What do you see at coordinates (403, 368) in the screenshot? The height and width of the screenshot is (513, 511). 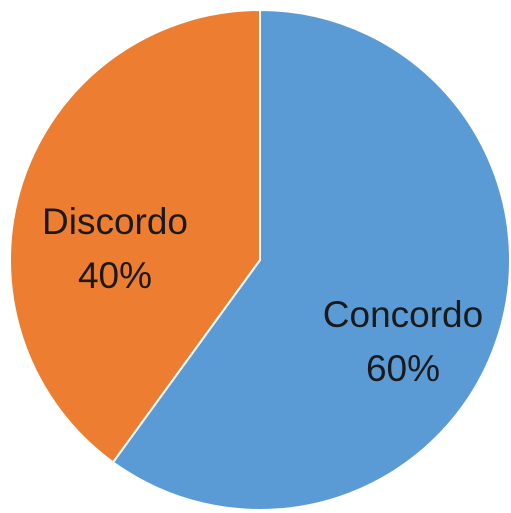 I see `slice-percent-concordo: 60%` at bounding box center [403, 368].